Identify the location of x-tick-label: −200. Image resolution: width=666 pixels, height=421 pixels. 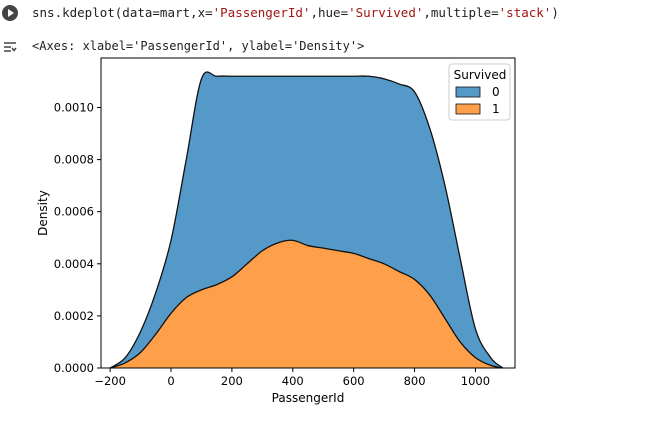
(110, 381).